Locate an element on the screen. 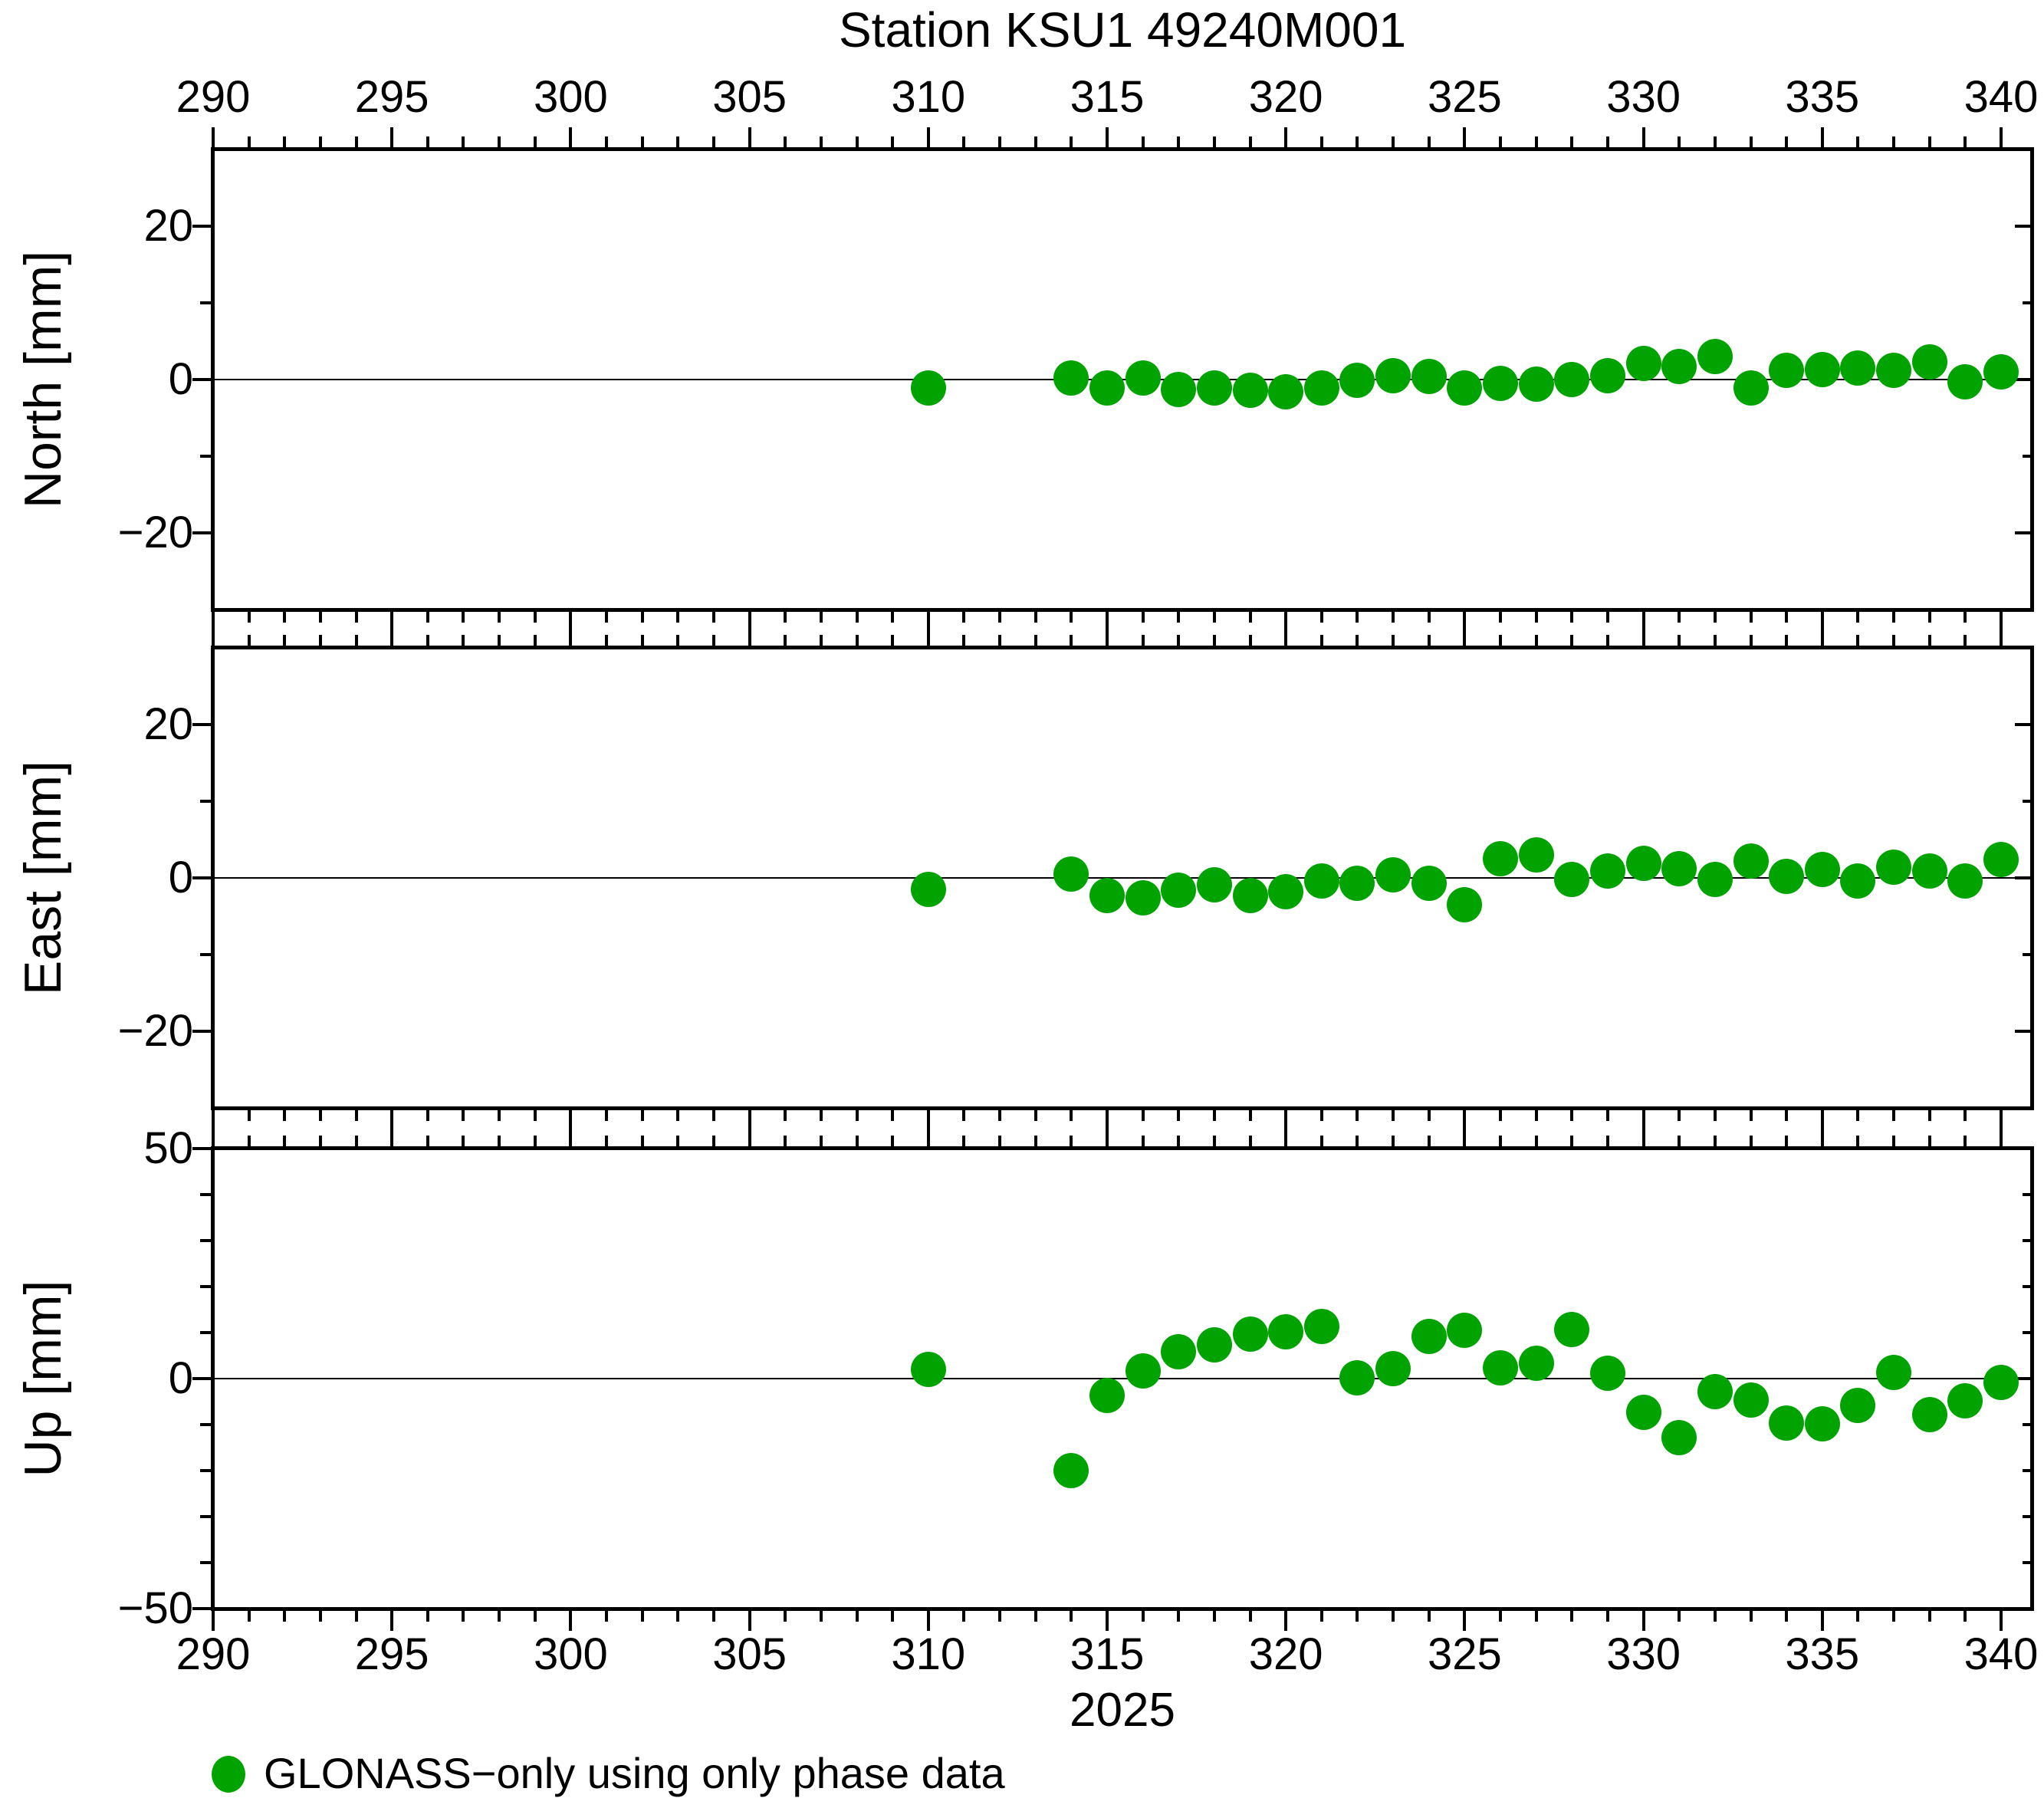 The height and width of the screenshot is (1798, 2044). bottom-x-tick-label: 315 is located at coordinates (1107, 1654).